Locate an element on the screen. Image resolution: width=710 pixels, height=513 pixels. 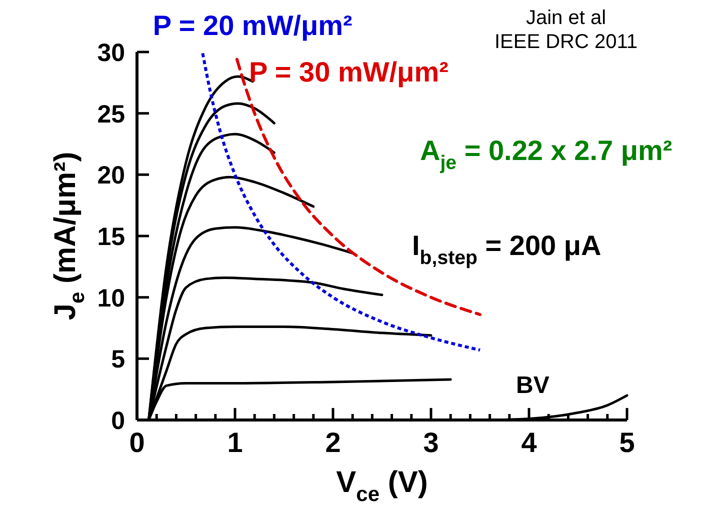
y-tick-label: 25 is located at coordinates (111, 114).